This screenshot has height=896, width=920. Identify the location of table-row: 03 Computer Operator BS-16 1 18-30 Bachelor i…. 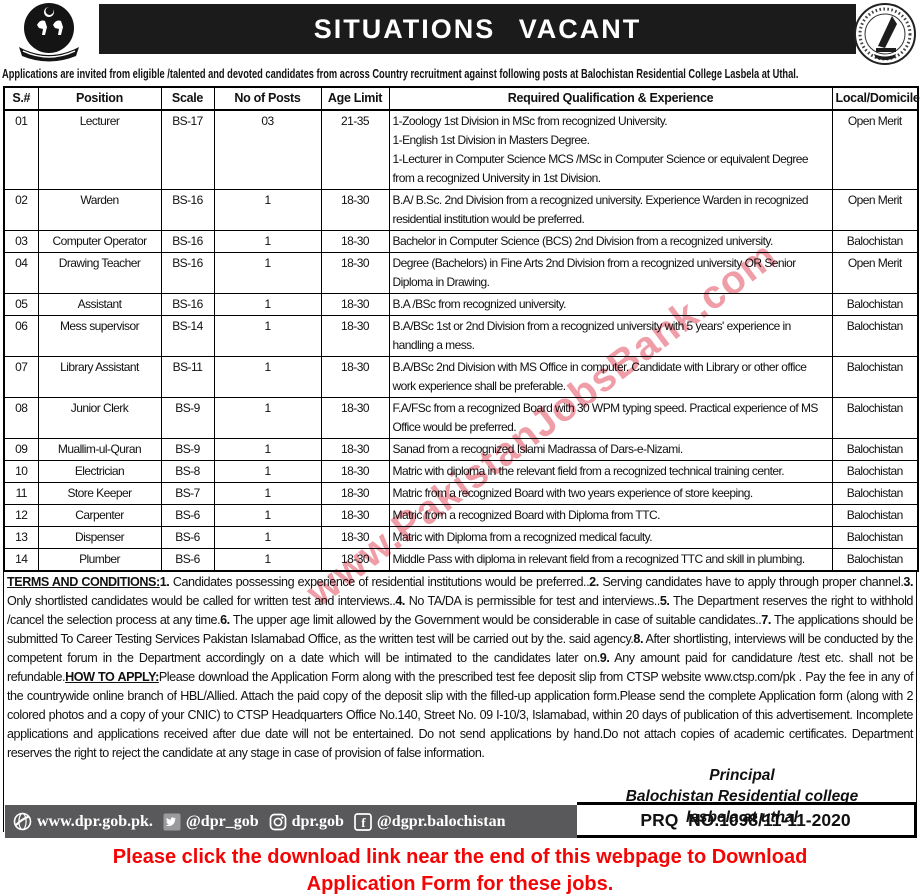
(461, 241).